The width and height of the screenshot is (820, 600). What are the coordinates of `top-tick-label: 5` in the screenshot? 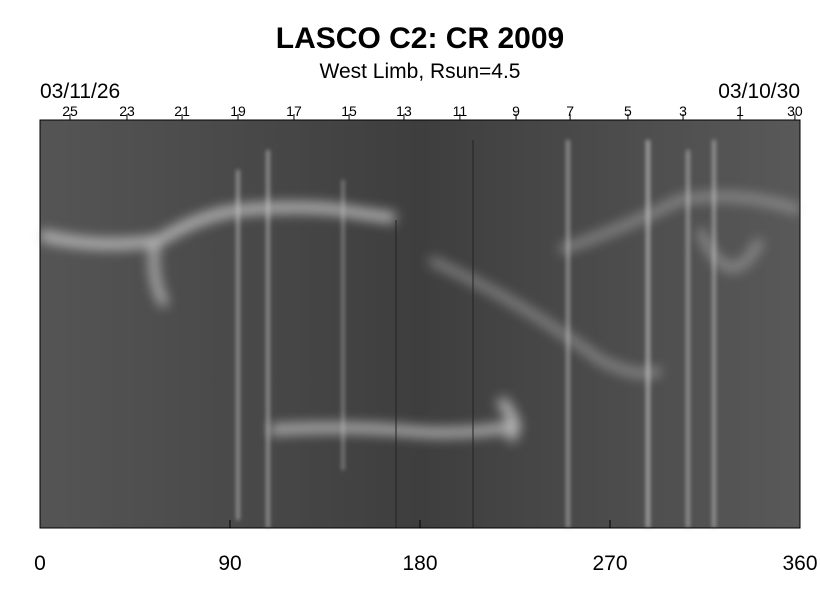 It's located at (628, 111).